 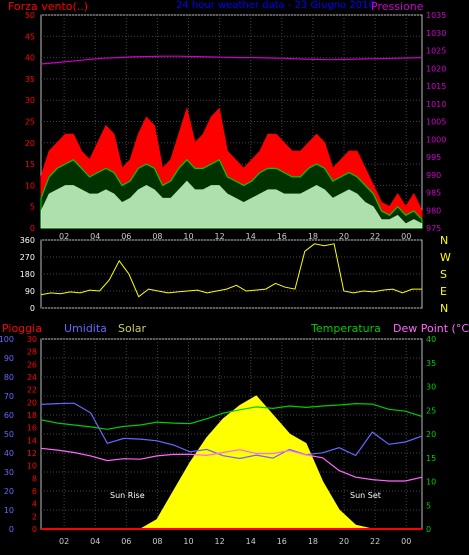 What do you see at coordinates (365, 495) in the screenshot?
I see `sunset-label: Sun Set` at bounding box center [365, 495].